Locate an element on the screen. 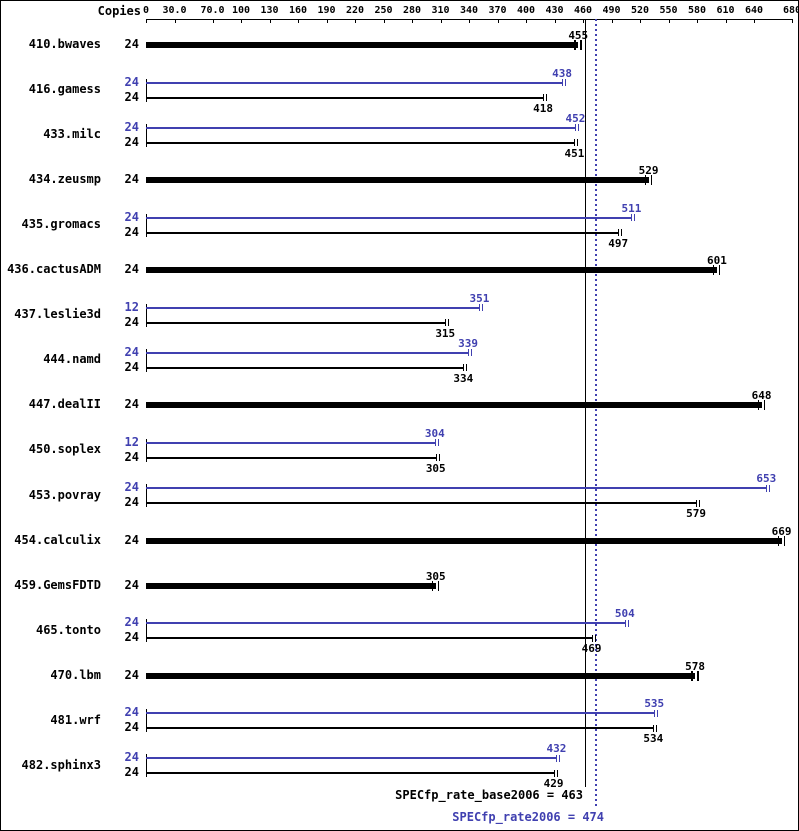  axis-tick-label: 490 is located at coordinates (611, 10).